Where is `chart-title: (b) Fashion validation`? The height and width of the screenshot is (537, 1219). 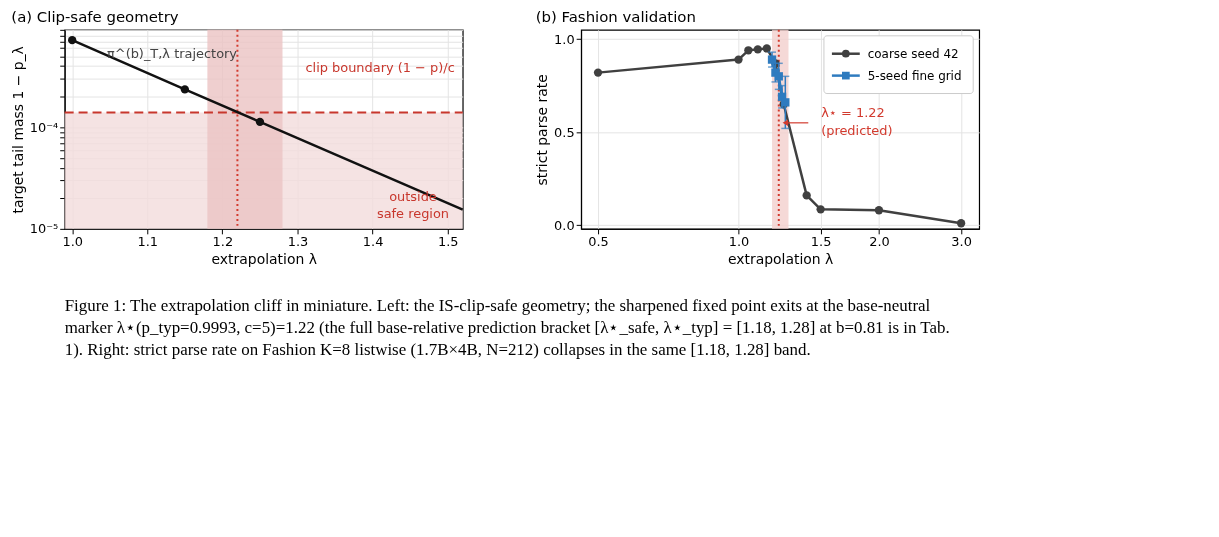 chart-title: (b) Fashion validation is located at coordinates (615, 16).